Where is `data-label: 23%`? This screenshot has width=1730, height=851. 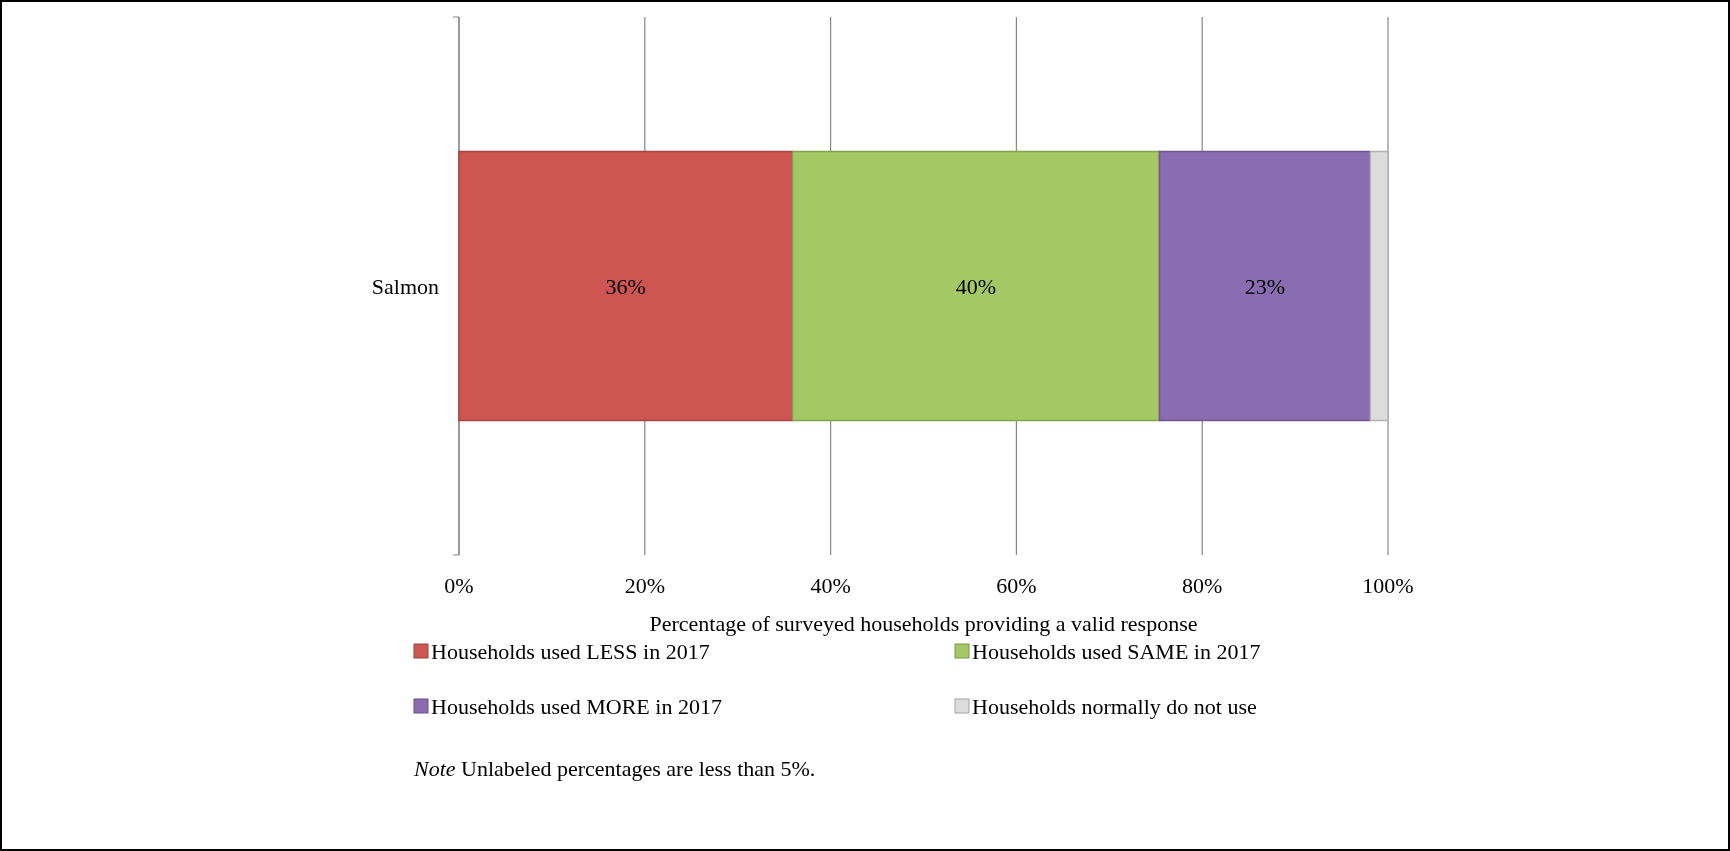 data-label: 23% is located at coordinates (1265, 286).